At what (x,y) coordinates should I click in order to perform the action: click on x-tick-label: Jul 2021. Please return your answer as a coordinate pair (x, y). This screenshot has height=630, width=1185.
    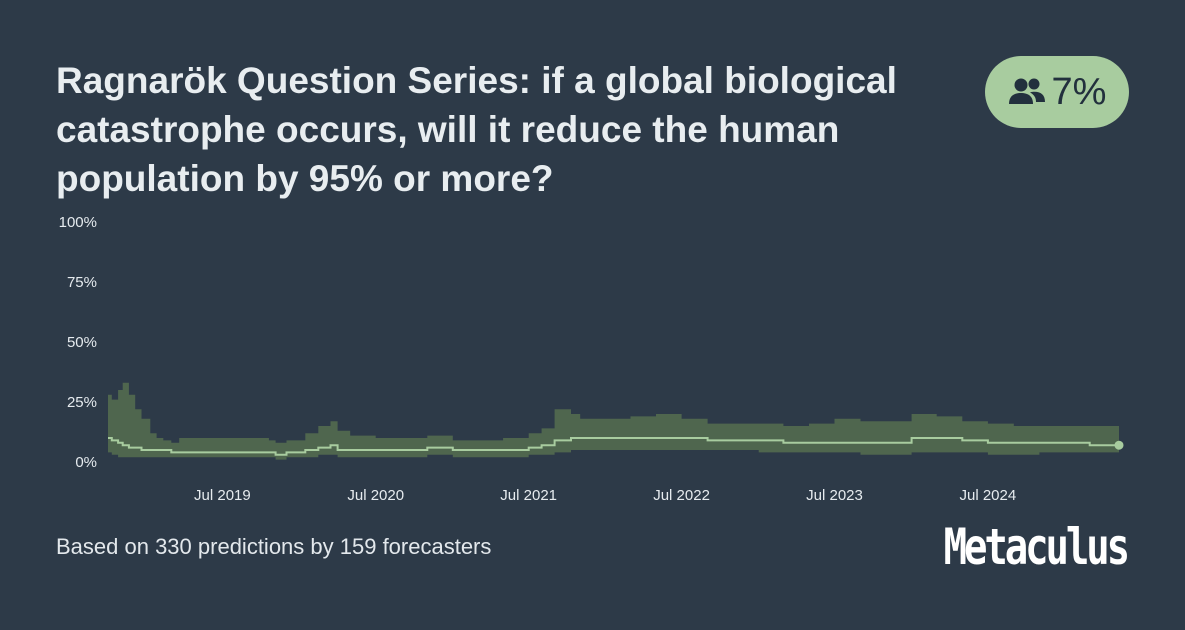
    Looking at the image, I should click on (528, 495).